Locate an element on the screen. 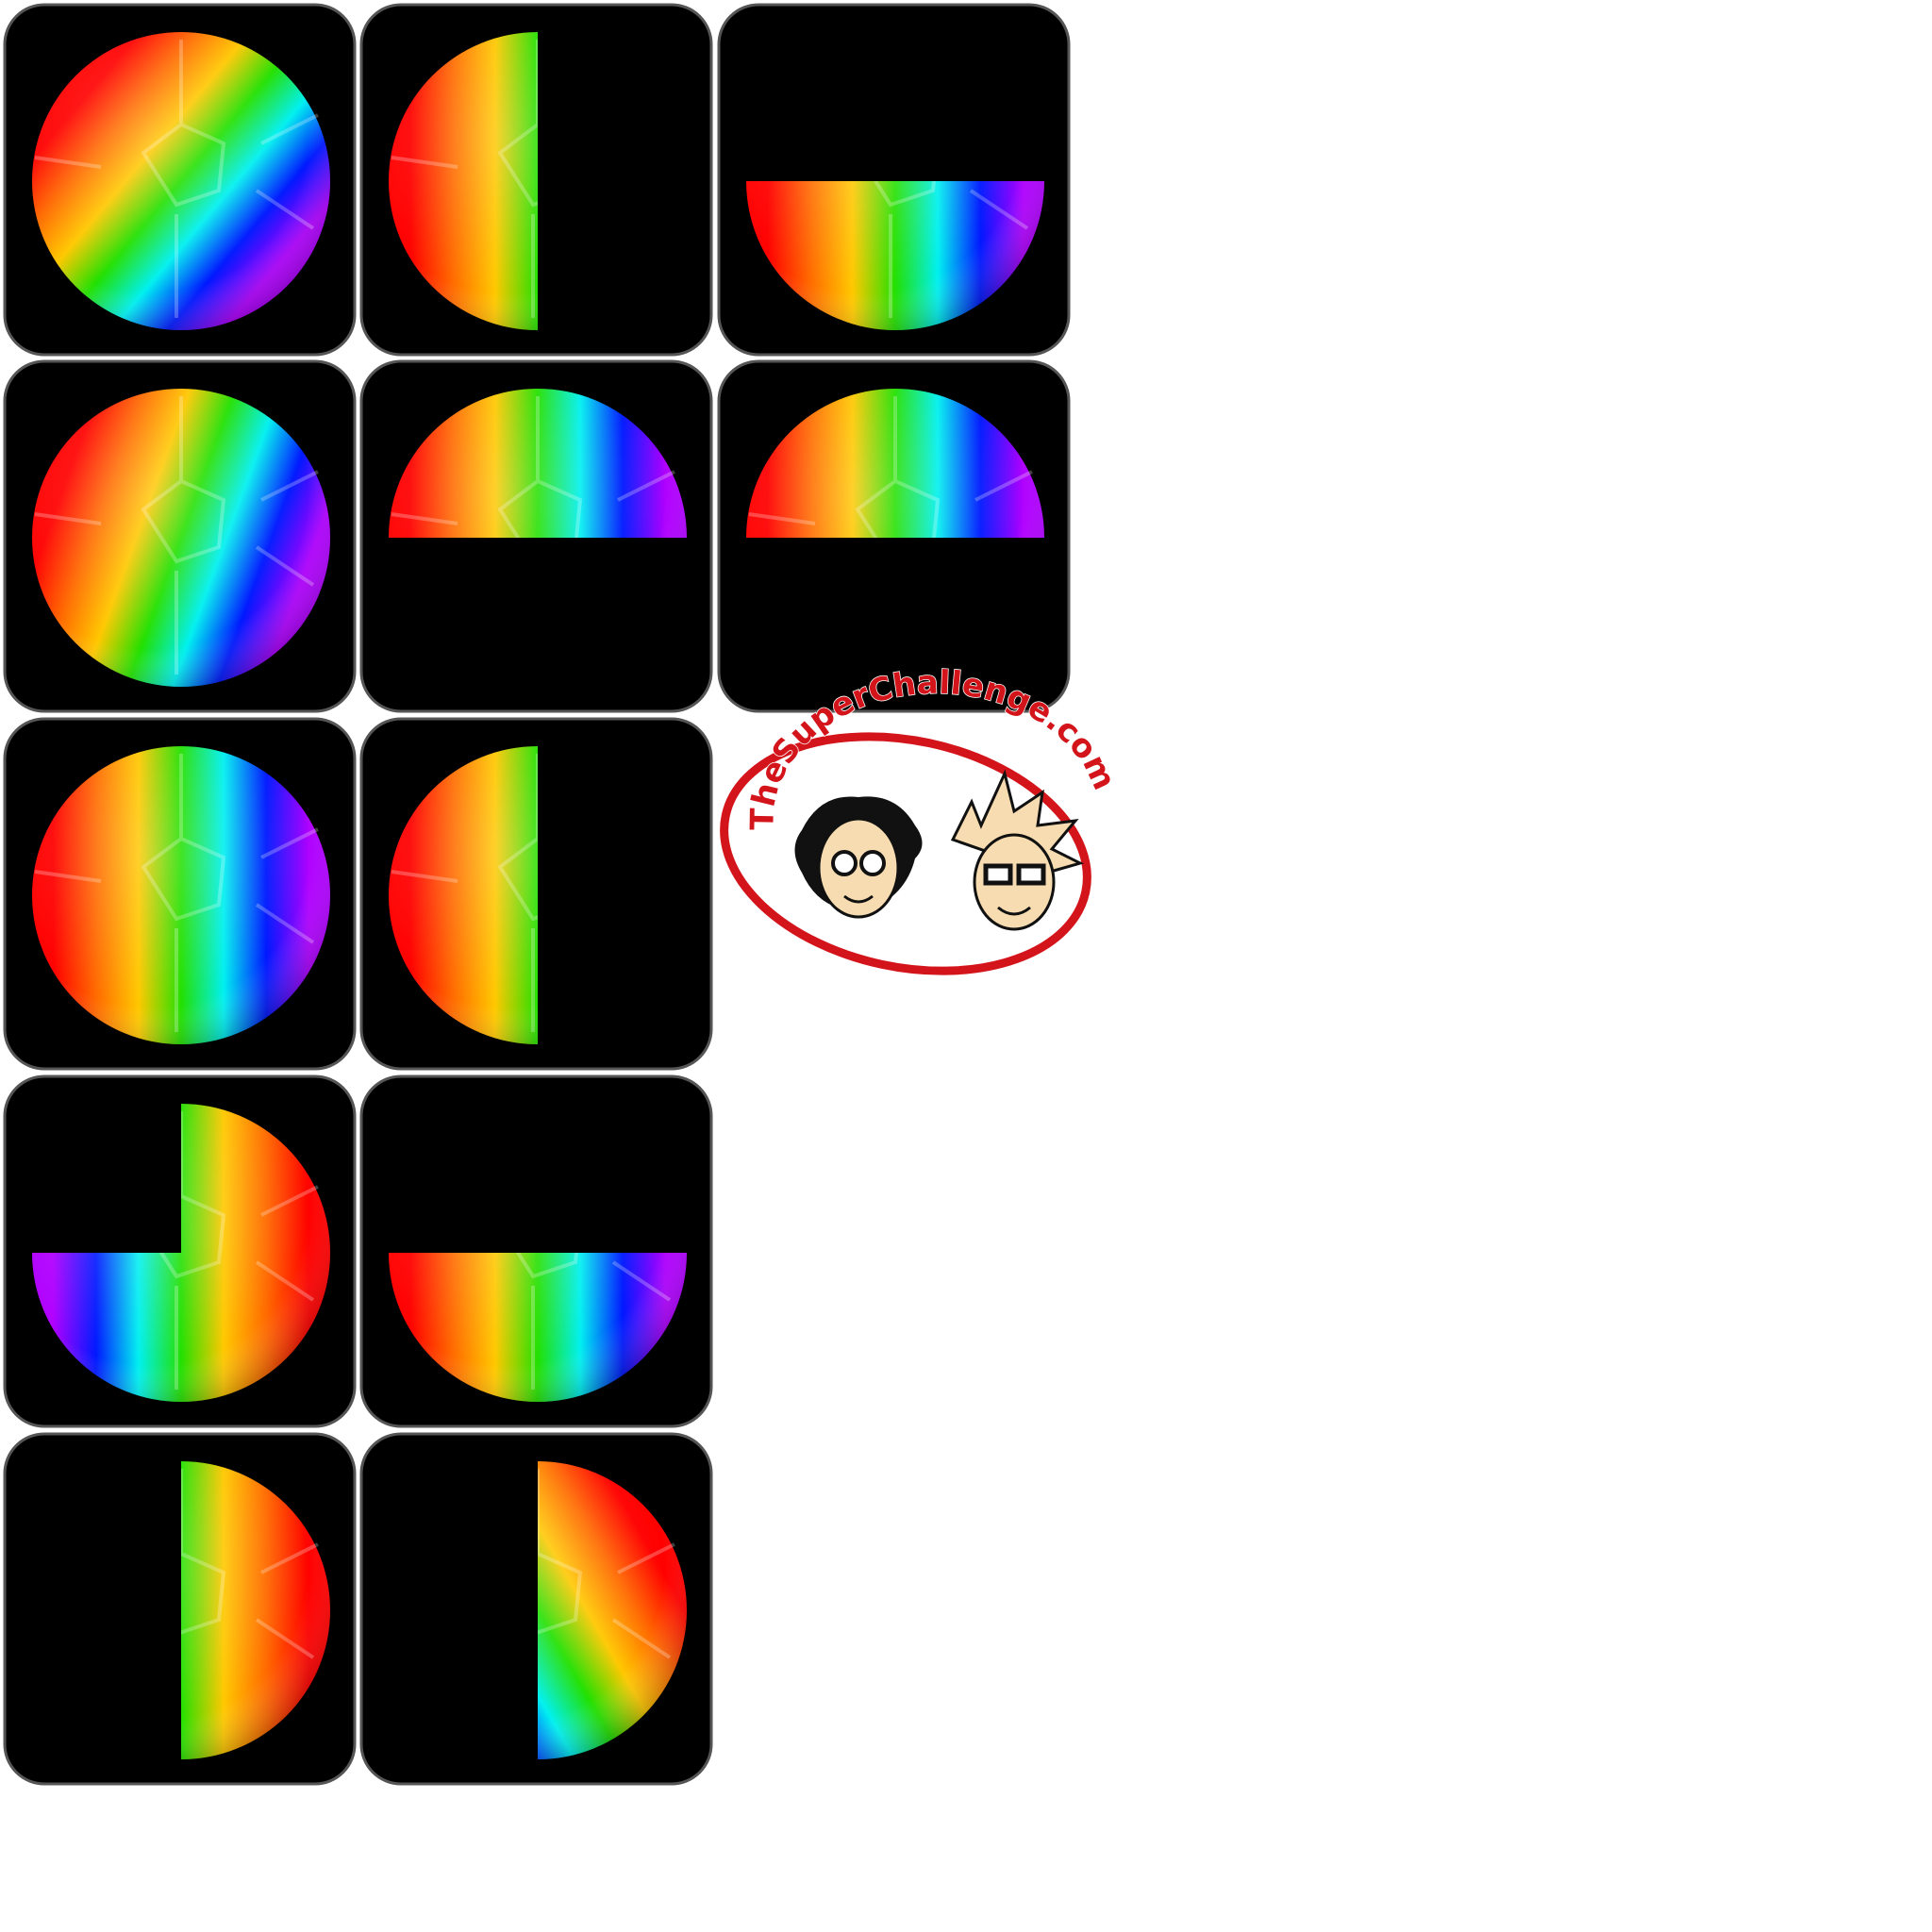  logo-ring is located at coordinates (905, 854).